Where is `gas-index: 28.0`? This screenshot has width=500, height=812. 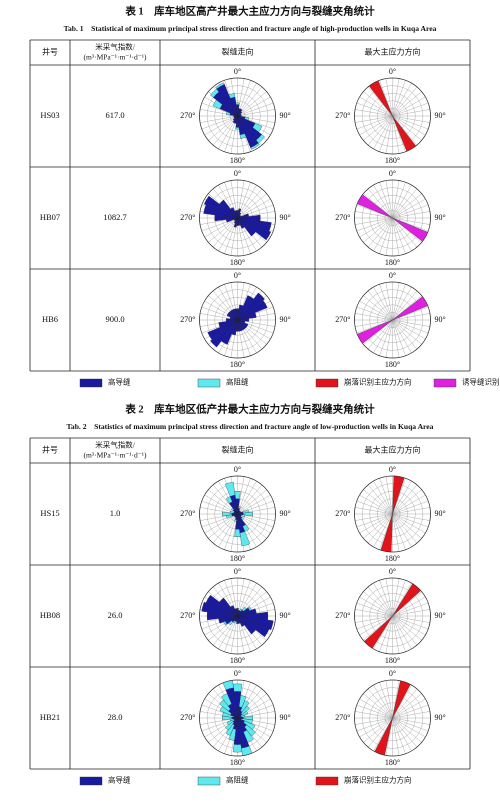
gas-index: 28.0 is located at coordinates (115, 717).